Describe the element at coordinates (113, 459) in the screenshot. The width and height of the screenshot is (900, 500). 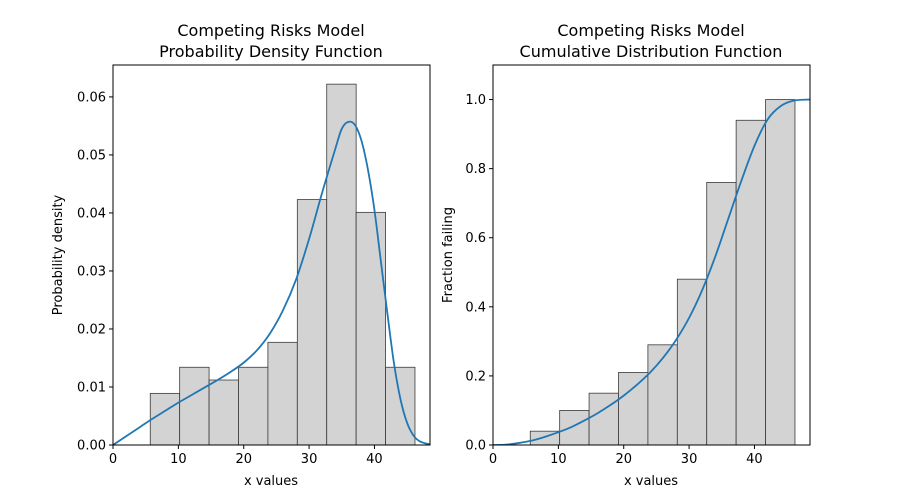
I see `pdf-x-tick-label: 0` at that location.